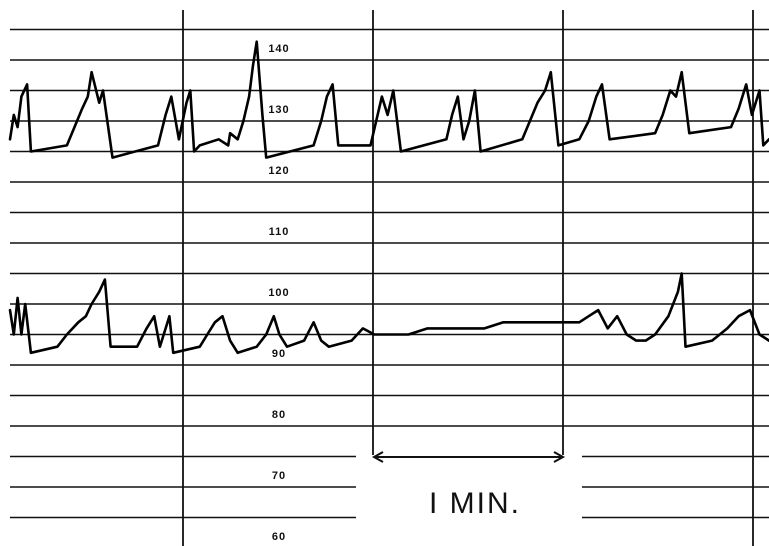 This screenshot has height=546, width=769. I want to click on y-tick-label: 80, so click(279, 415).